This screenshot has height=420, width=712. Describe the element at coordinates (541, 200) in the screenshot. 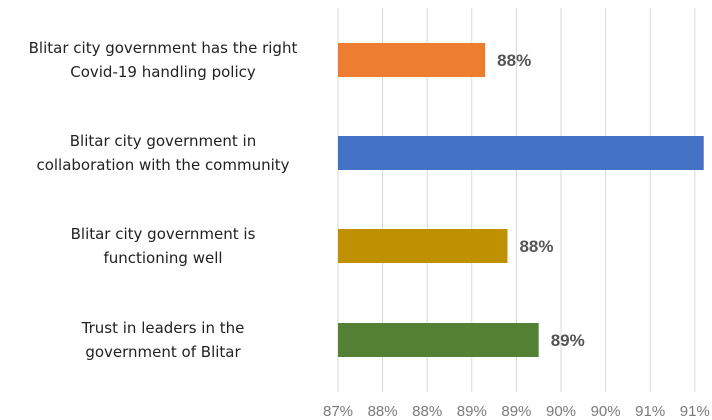

I see `data-labels: 88%91%88%89%` at that location.